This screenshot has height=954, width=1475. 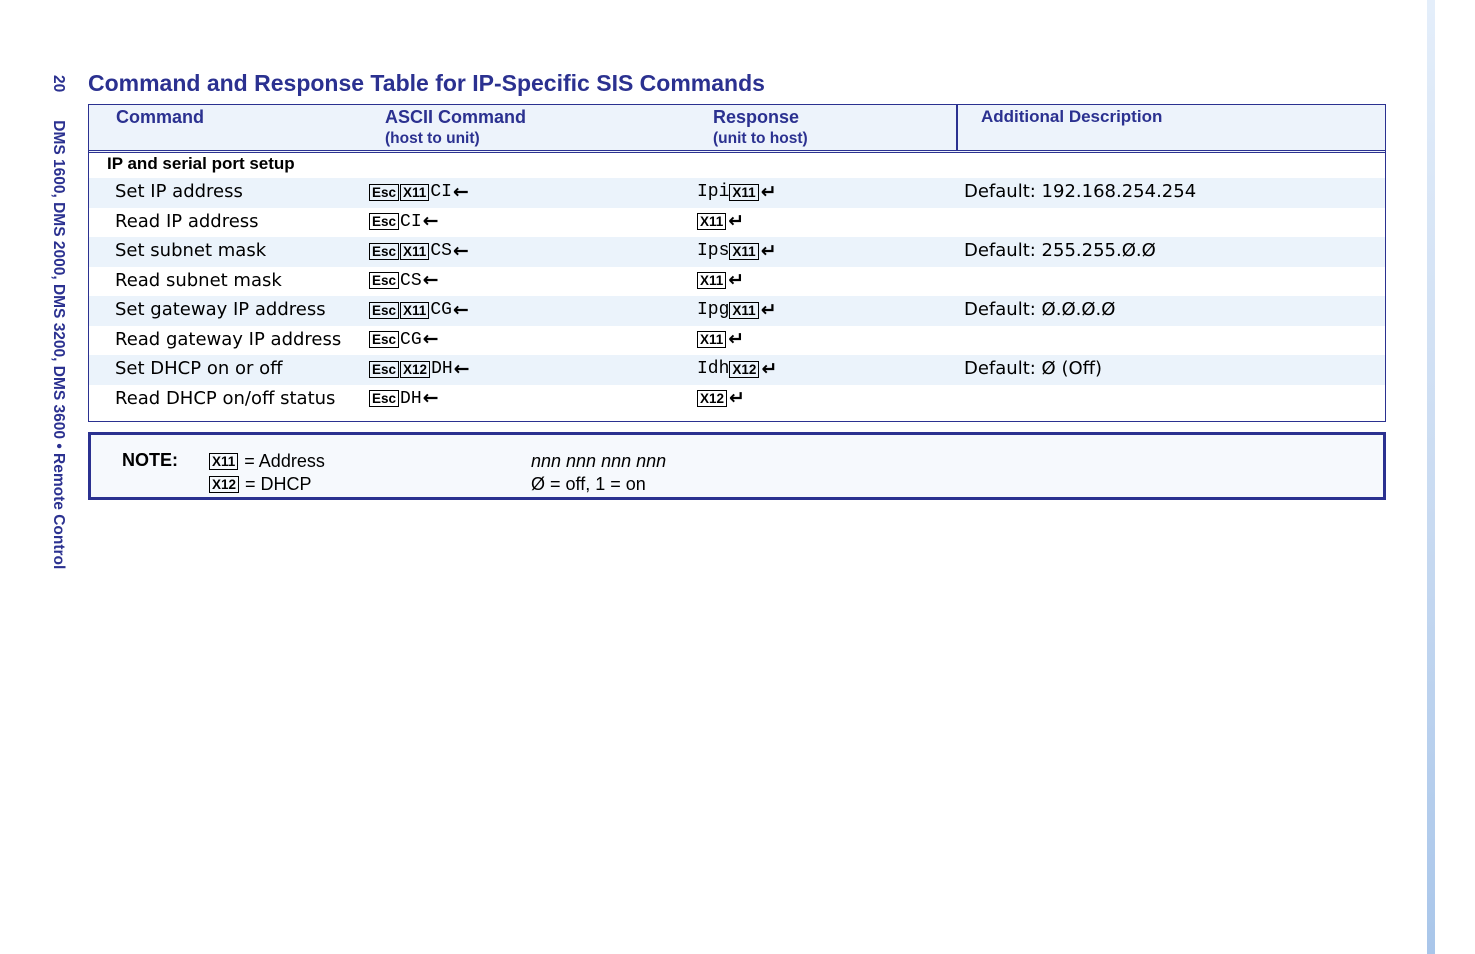 What do you see at coordinates (160, 117) in the screenshot?
I see `header-command: Command` at bounding box center [160, 117].